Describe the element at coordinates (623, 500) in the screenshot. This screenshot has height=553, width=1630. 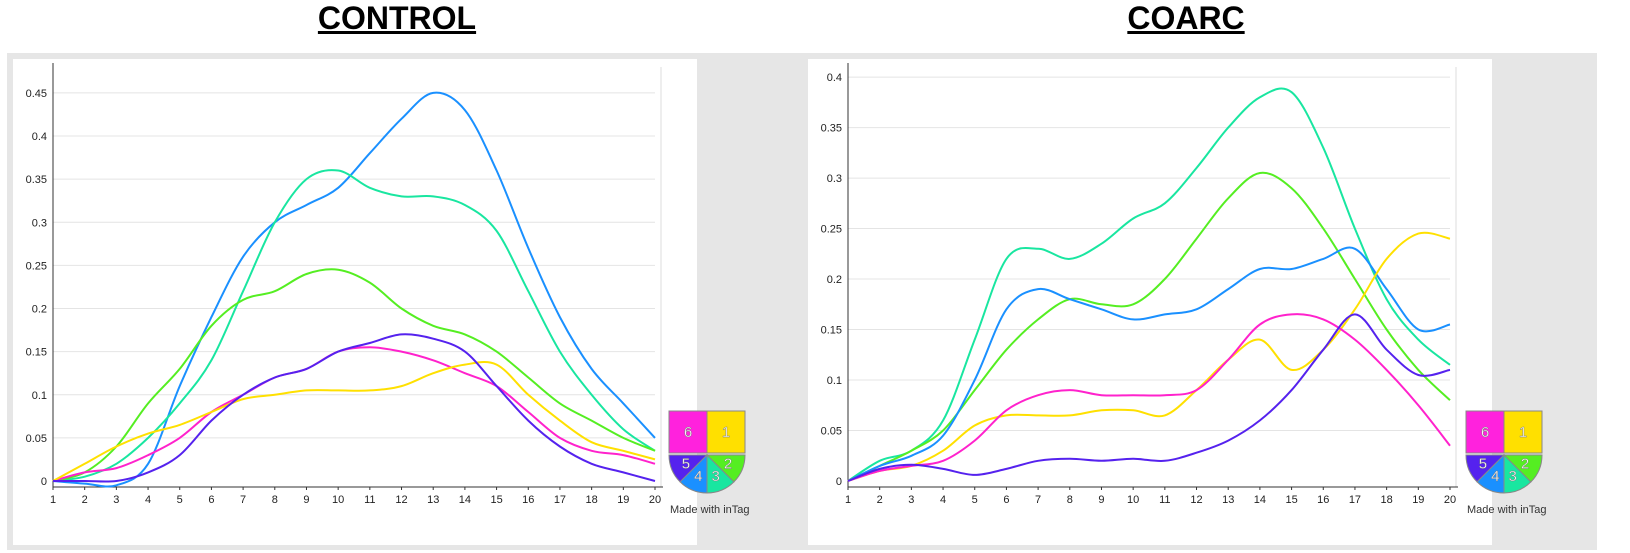
I see `control-x-tick-label: 19` at that location.